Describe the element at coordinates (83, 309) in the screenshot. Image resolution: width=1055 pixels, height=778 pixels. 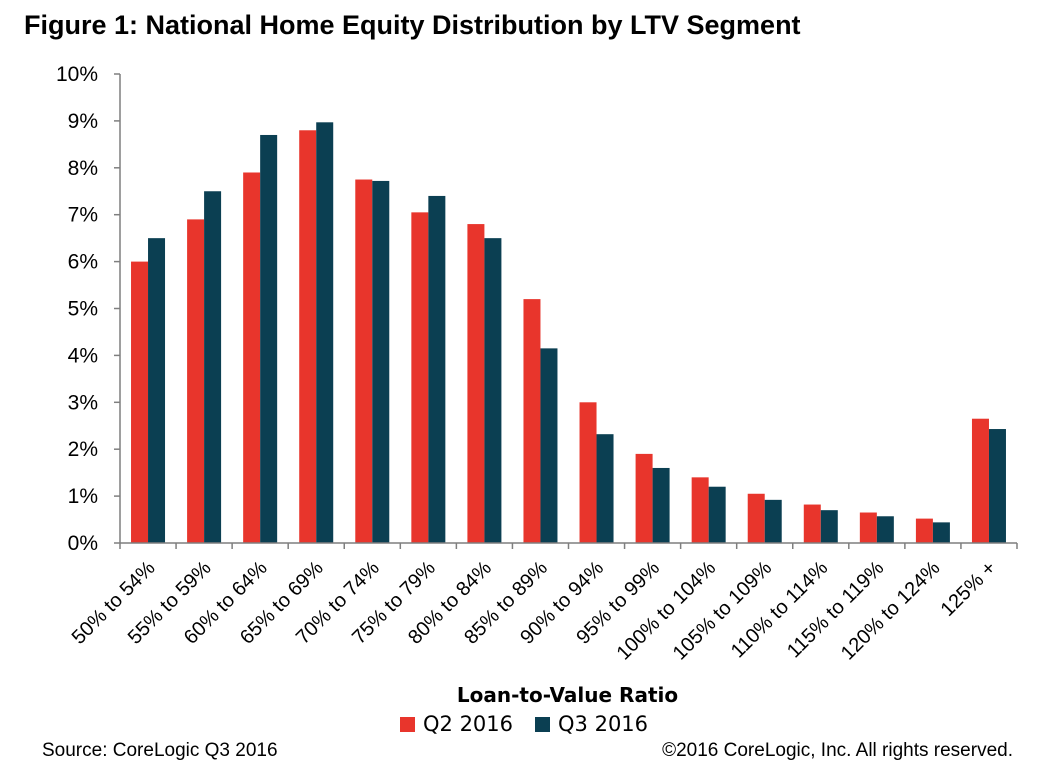
I see `y-tick-label: 5%` at that location.